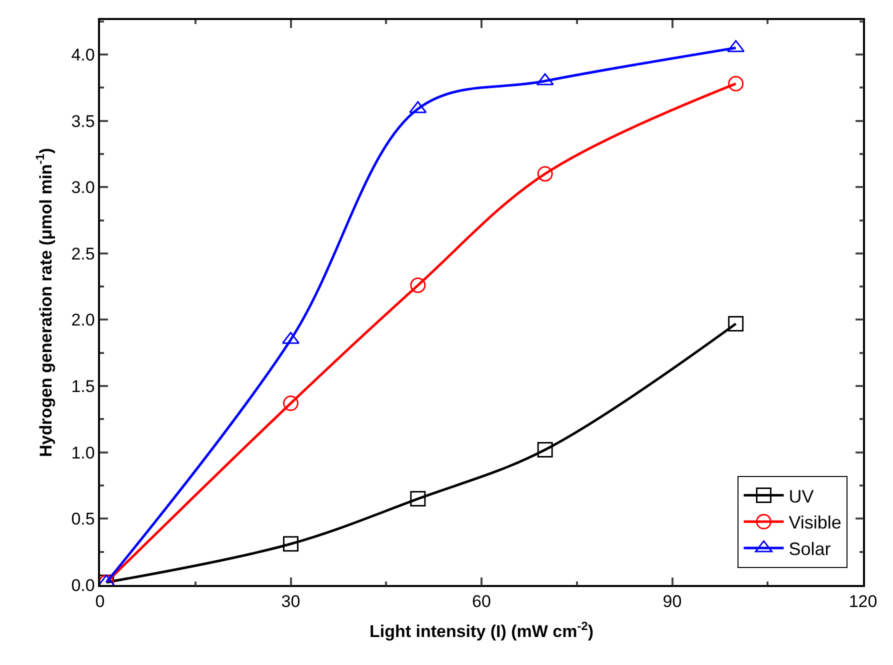 The height and width of the screenshot is (665, 893). What do you see at coordinates (83, 386) in the screenshot?
I see `y-tick-label: 1.5` at bounding box center [83, 386].